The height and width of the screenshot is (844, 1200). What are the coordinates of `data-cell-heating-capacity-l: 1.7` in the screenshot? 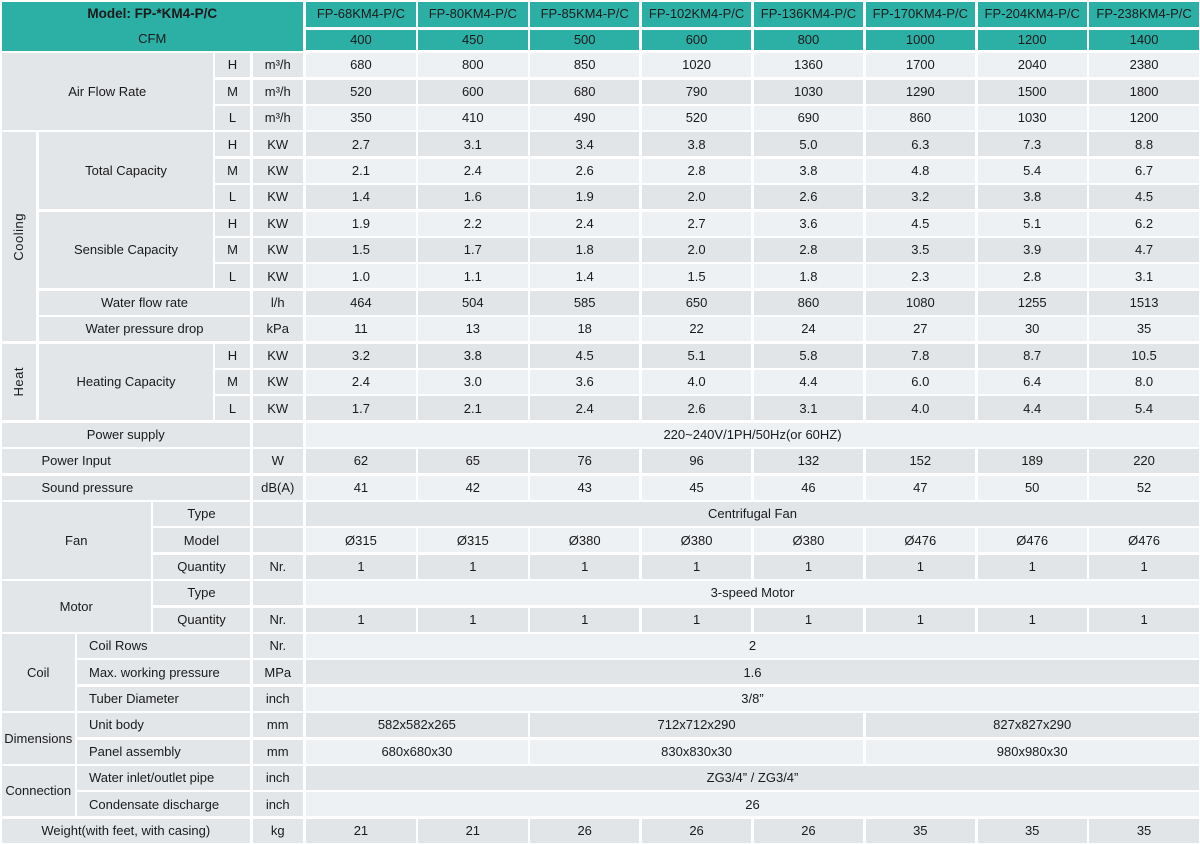 It's located at (361, 408).